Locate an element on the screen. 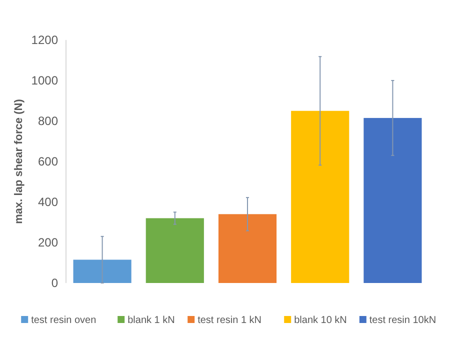  legend-label: blank 10 kN is located at coordinates (320, 320).